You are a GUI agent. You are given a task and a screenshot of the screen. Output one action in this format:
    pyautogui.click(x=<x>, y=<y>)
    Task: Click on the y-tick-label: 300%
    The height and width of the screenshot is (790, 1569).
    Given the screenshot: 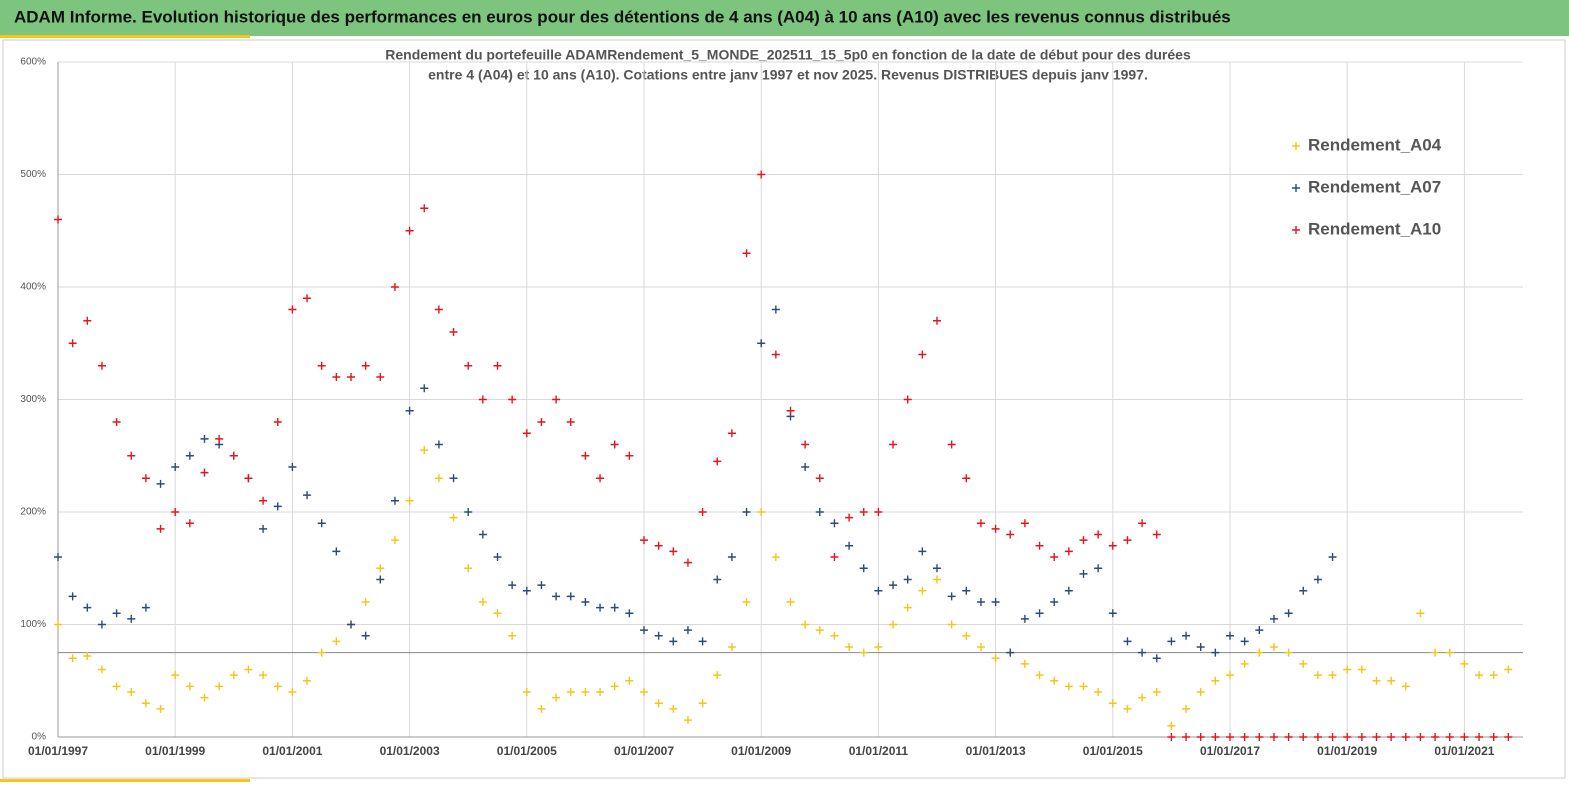 What is the action you would take?
    pyautogui.click(x=33, y=399)
    